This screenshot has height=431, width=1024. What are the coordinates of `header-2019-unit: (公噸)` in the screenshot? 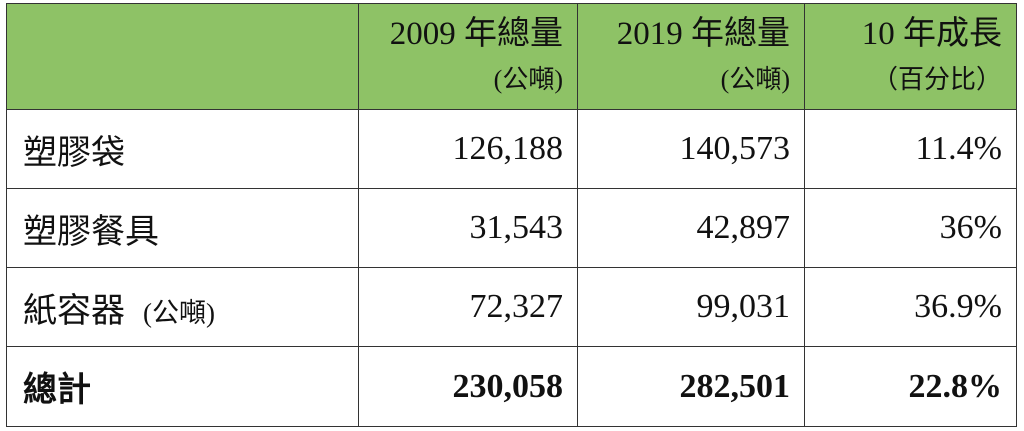 It's located at (755, 79).